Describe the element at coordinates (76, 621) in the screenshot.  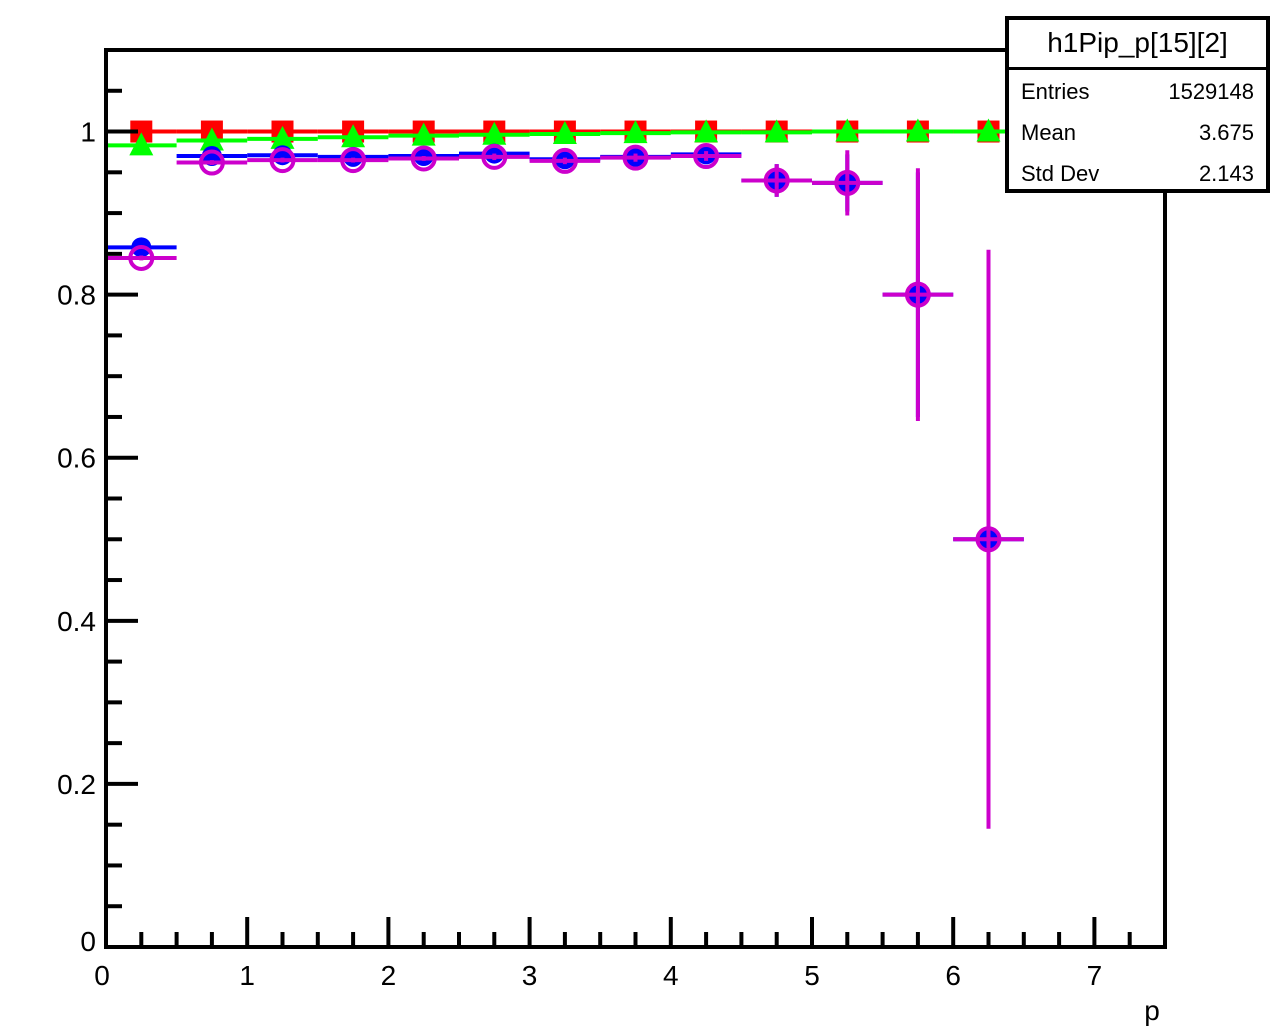
I see `y-tick-label: 0.4` at that location.